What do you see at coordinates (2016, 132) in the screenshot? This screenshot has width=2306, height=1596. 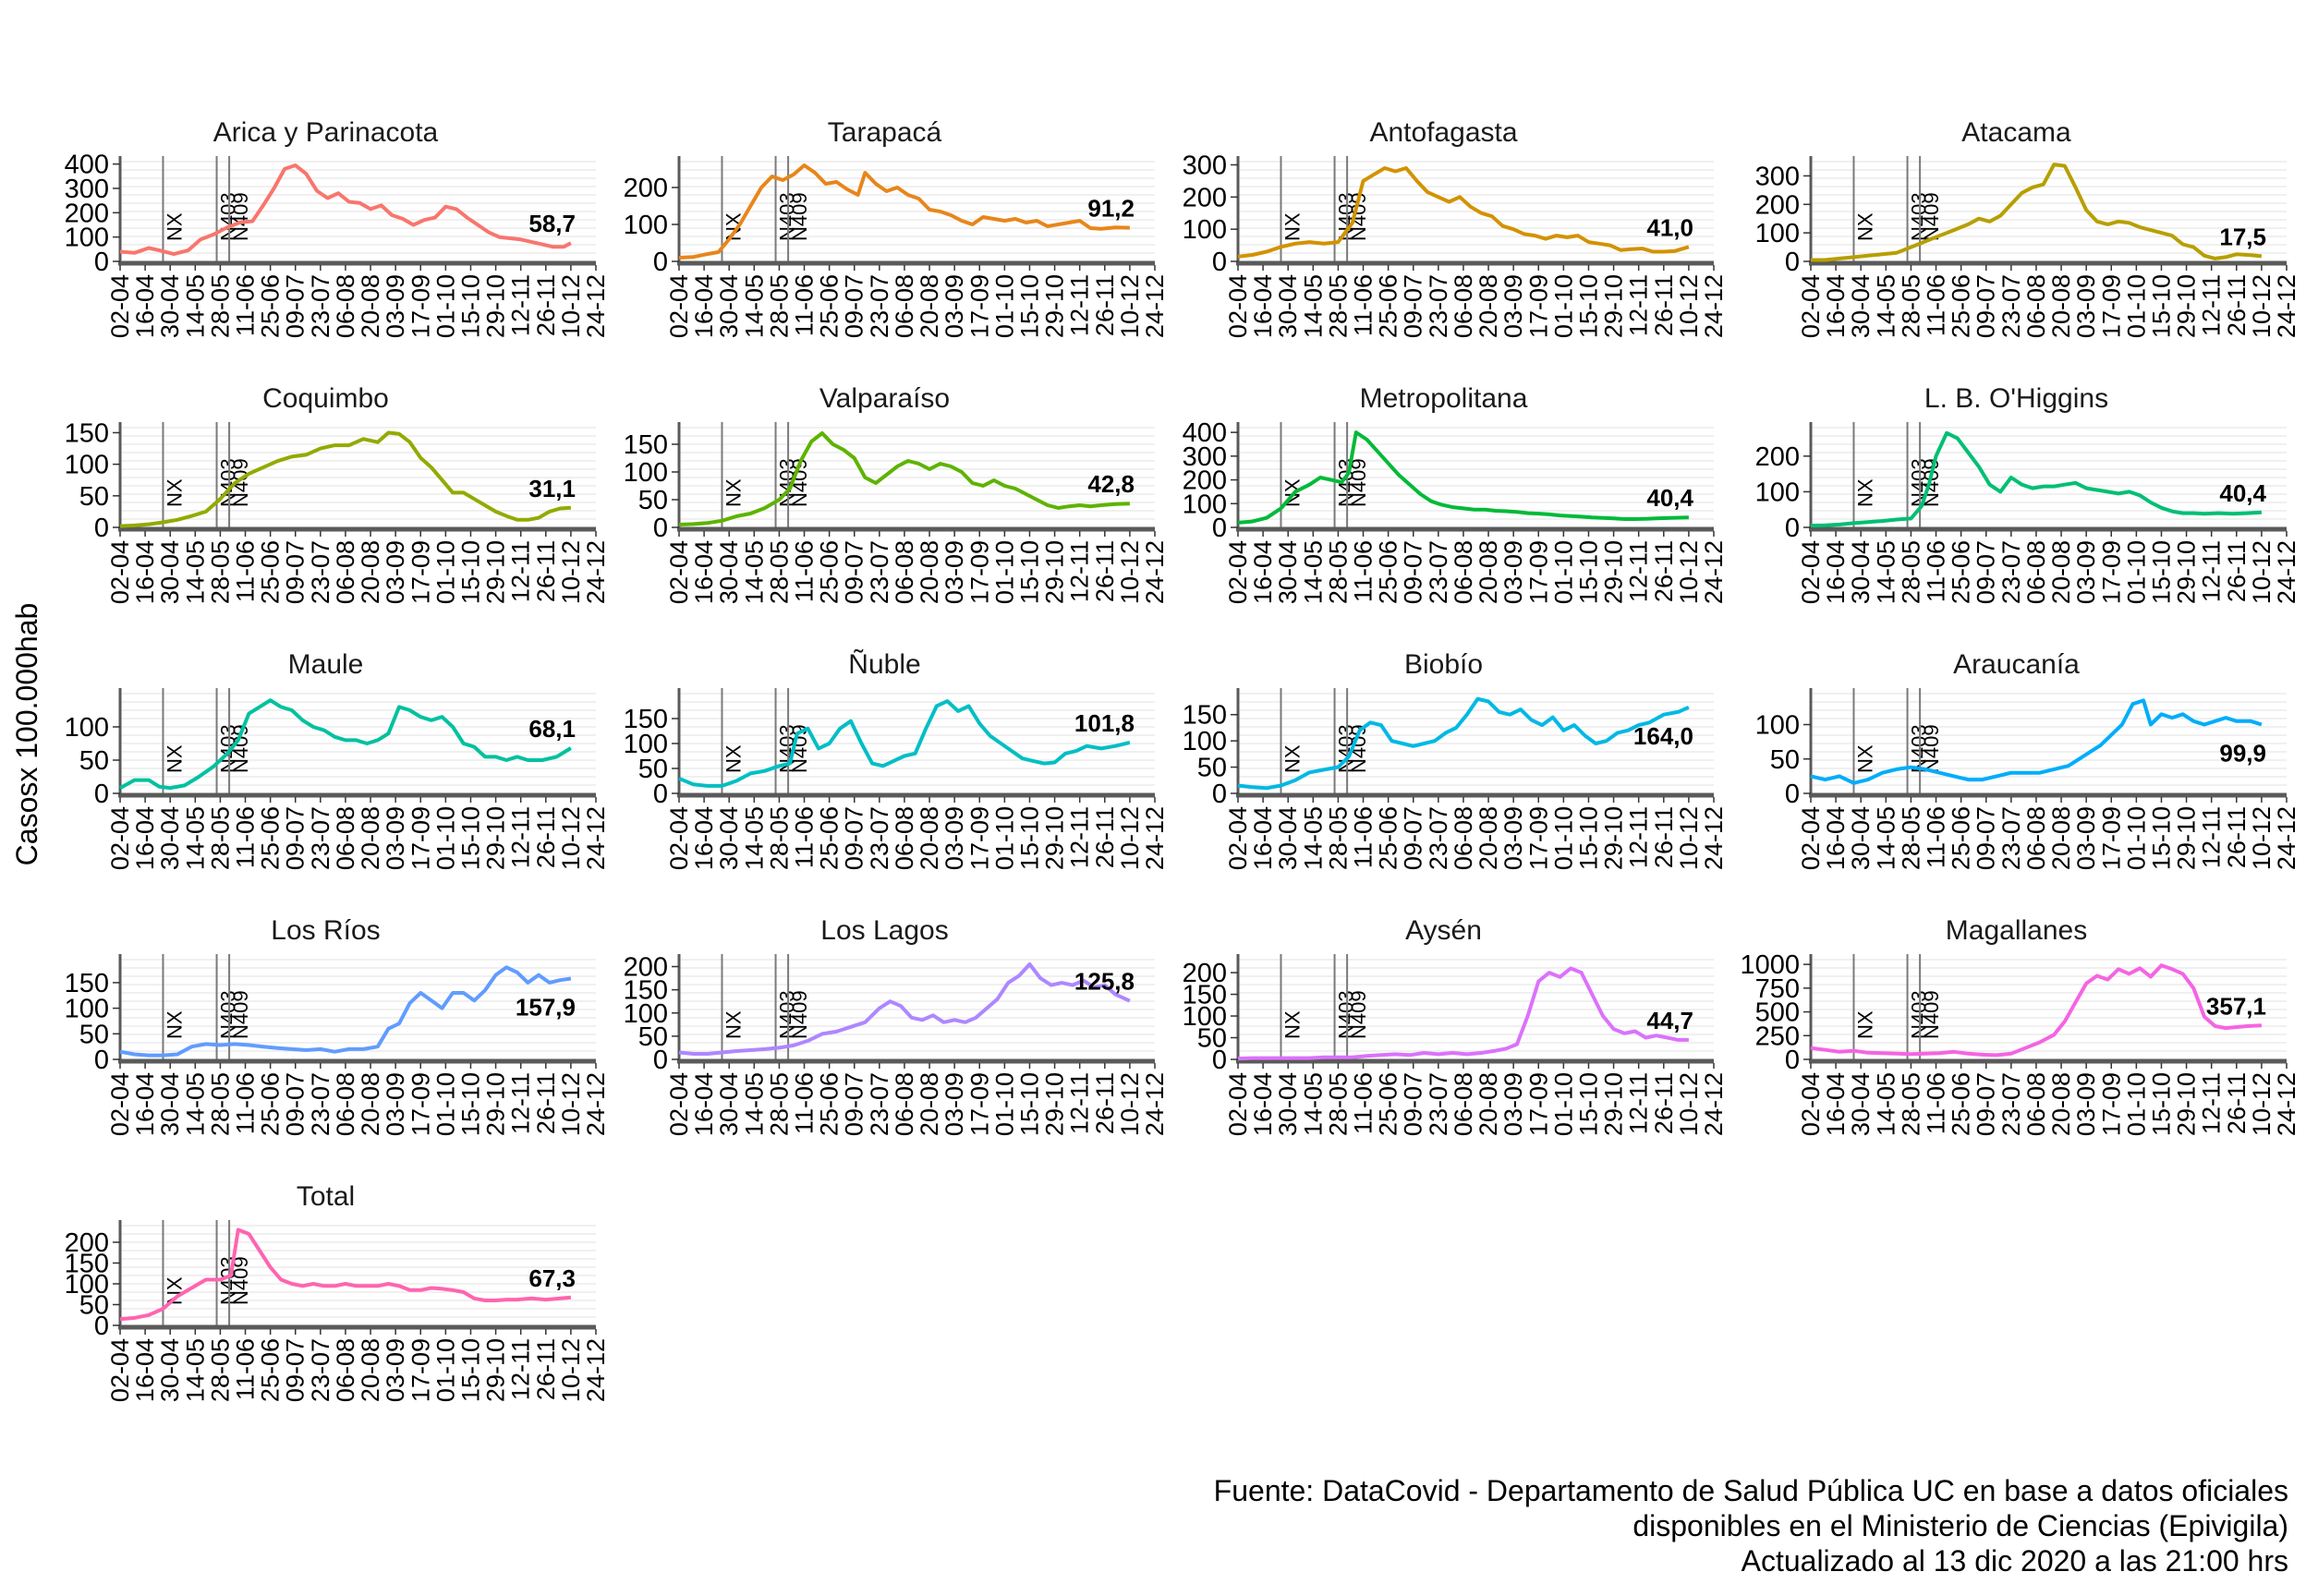 I see `panel-title: Atacama` at bounding box center [2016, 132].